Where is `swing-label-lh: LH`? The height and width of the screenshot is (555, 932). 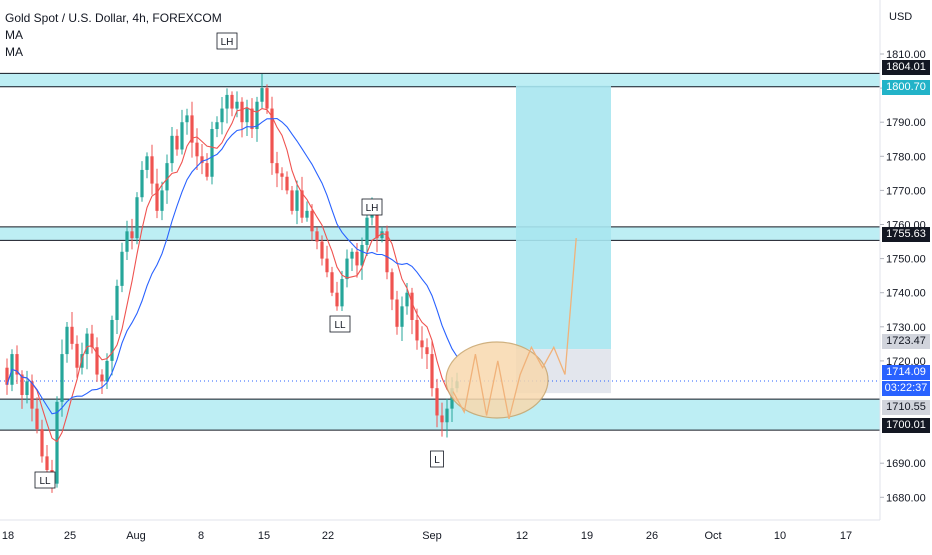
swing-label-lh: LH is located at coordinates (372, 207).